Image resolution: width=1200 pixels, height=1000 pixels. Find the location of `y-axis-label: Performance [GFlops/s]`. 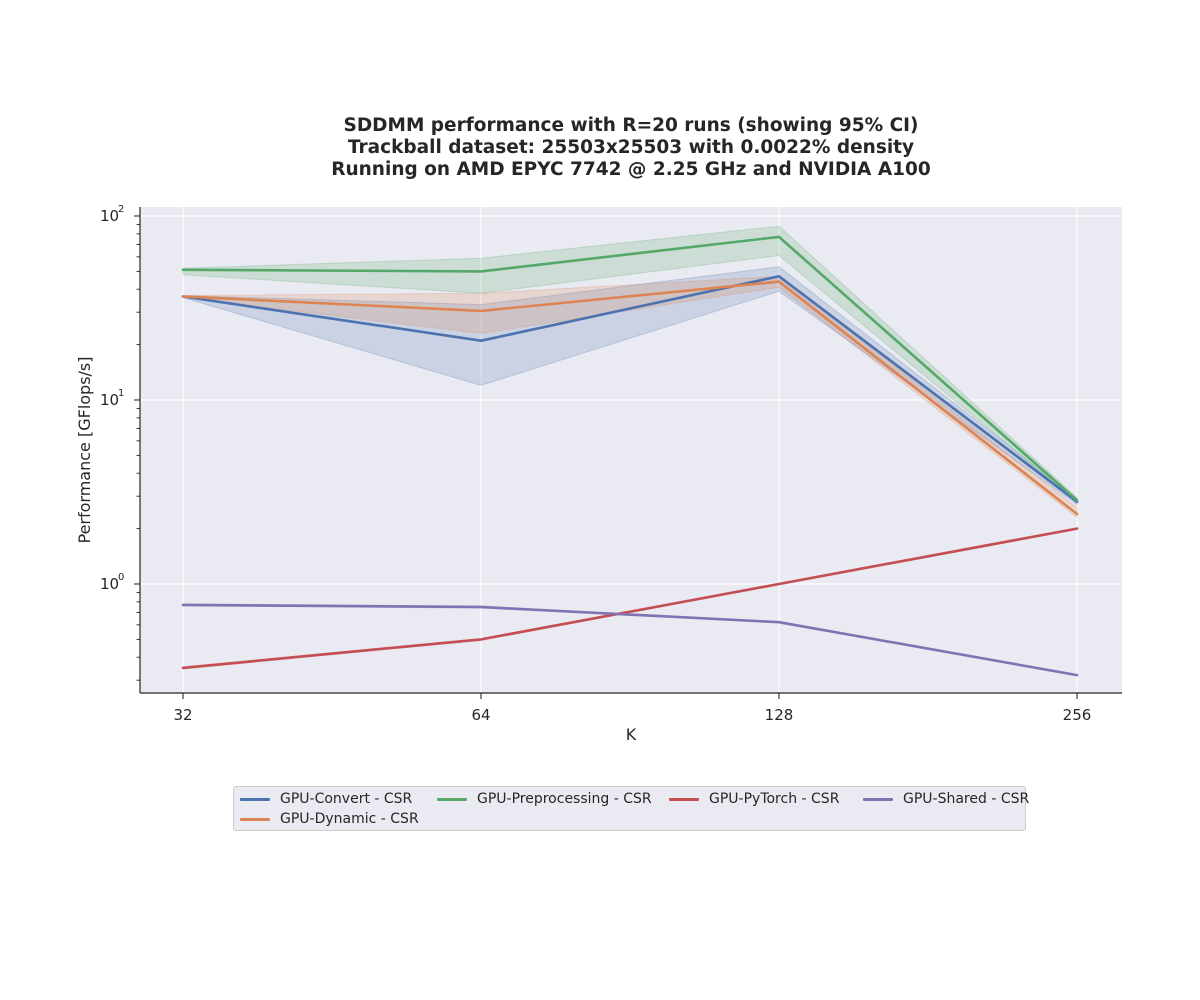

y-axis-label: Performance [GFlops/s] is located at coordinates (84, 449).